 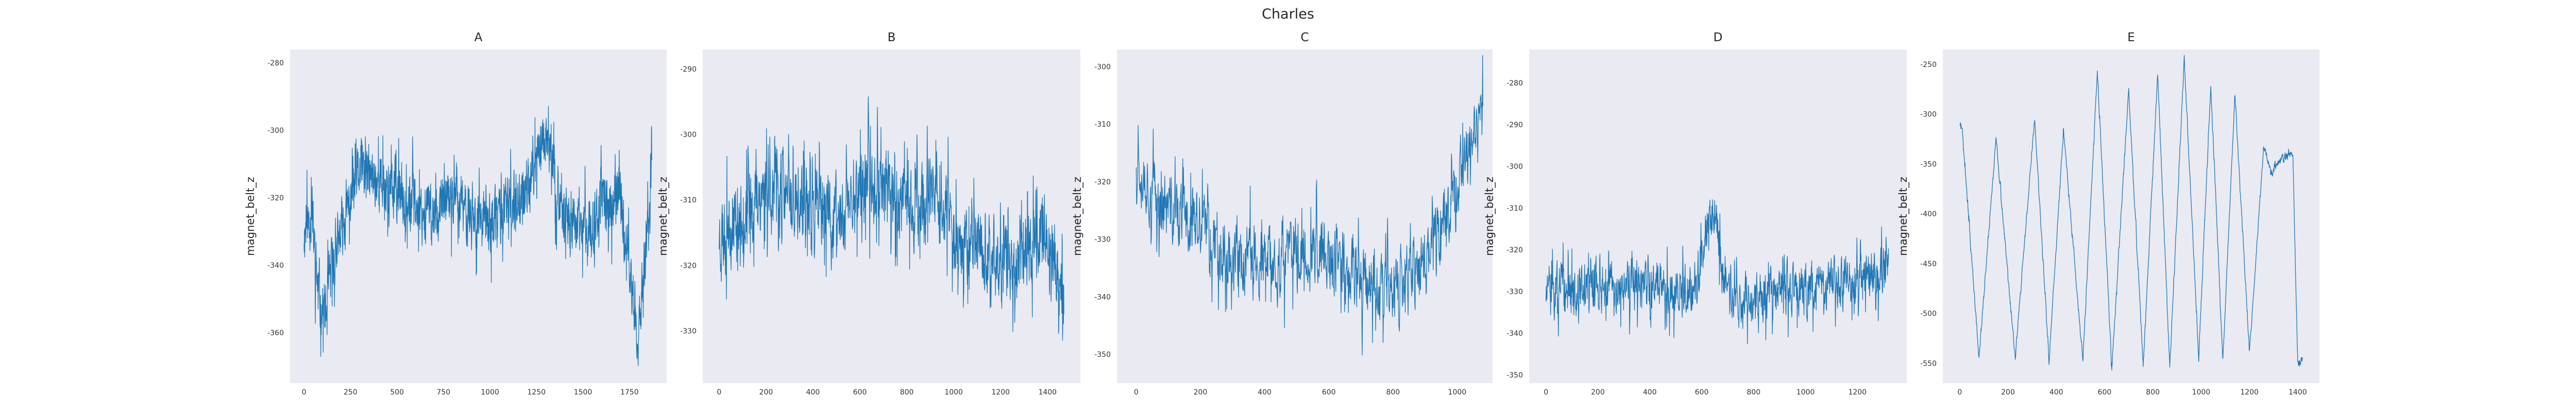 I want to click on subplot-title: B, so click(x=892, y=37).